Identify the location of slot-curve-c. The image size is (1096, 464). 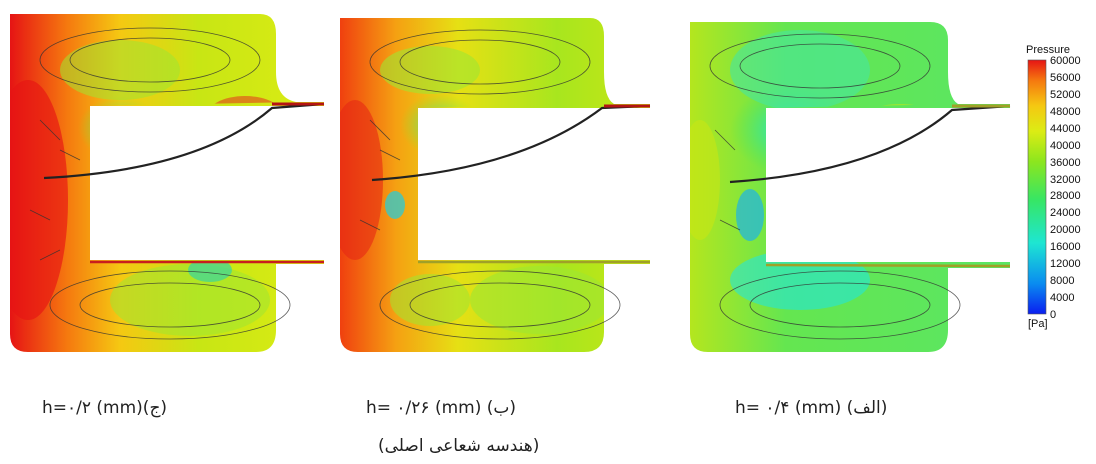
(184, 141).